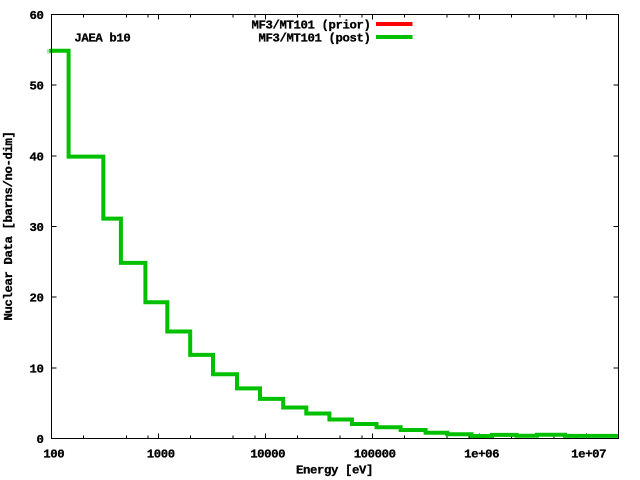  What do you see at coordinates (37, 369) in the screenshot?
I see `svg-text: 10` at bounding box center [37, 369].